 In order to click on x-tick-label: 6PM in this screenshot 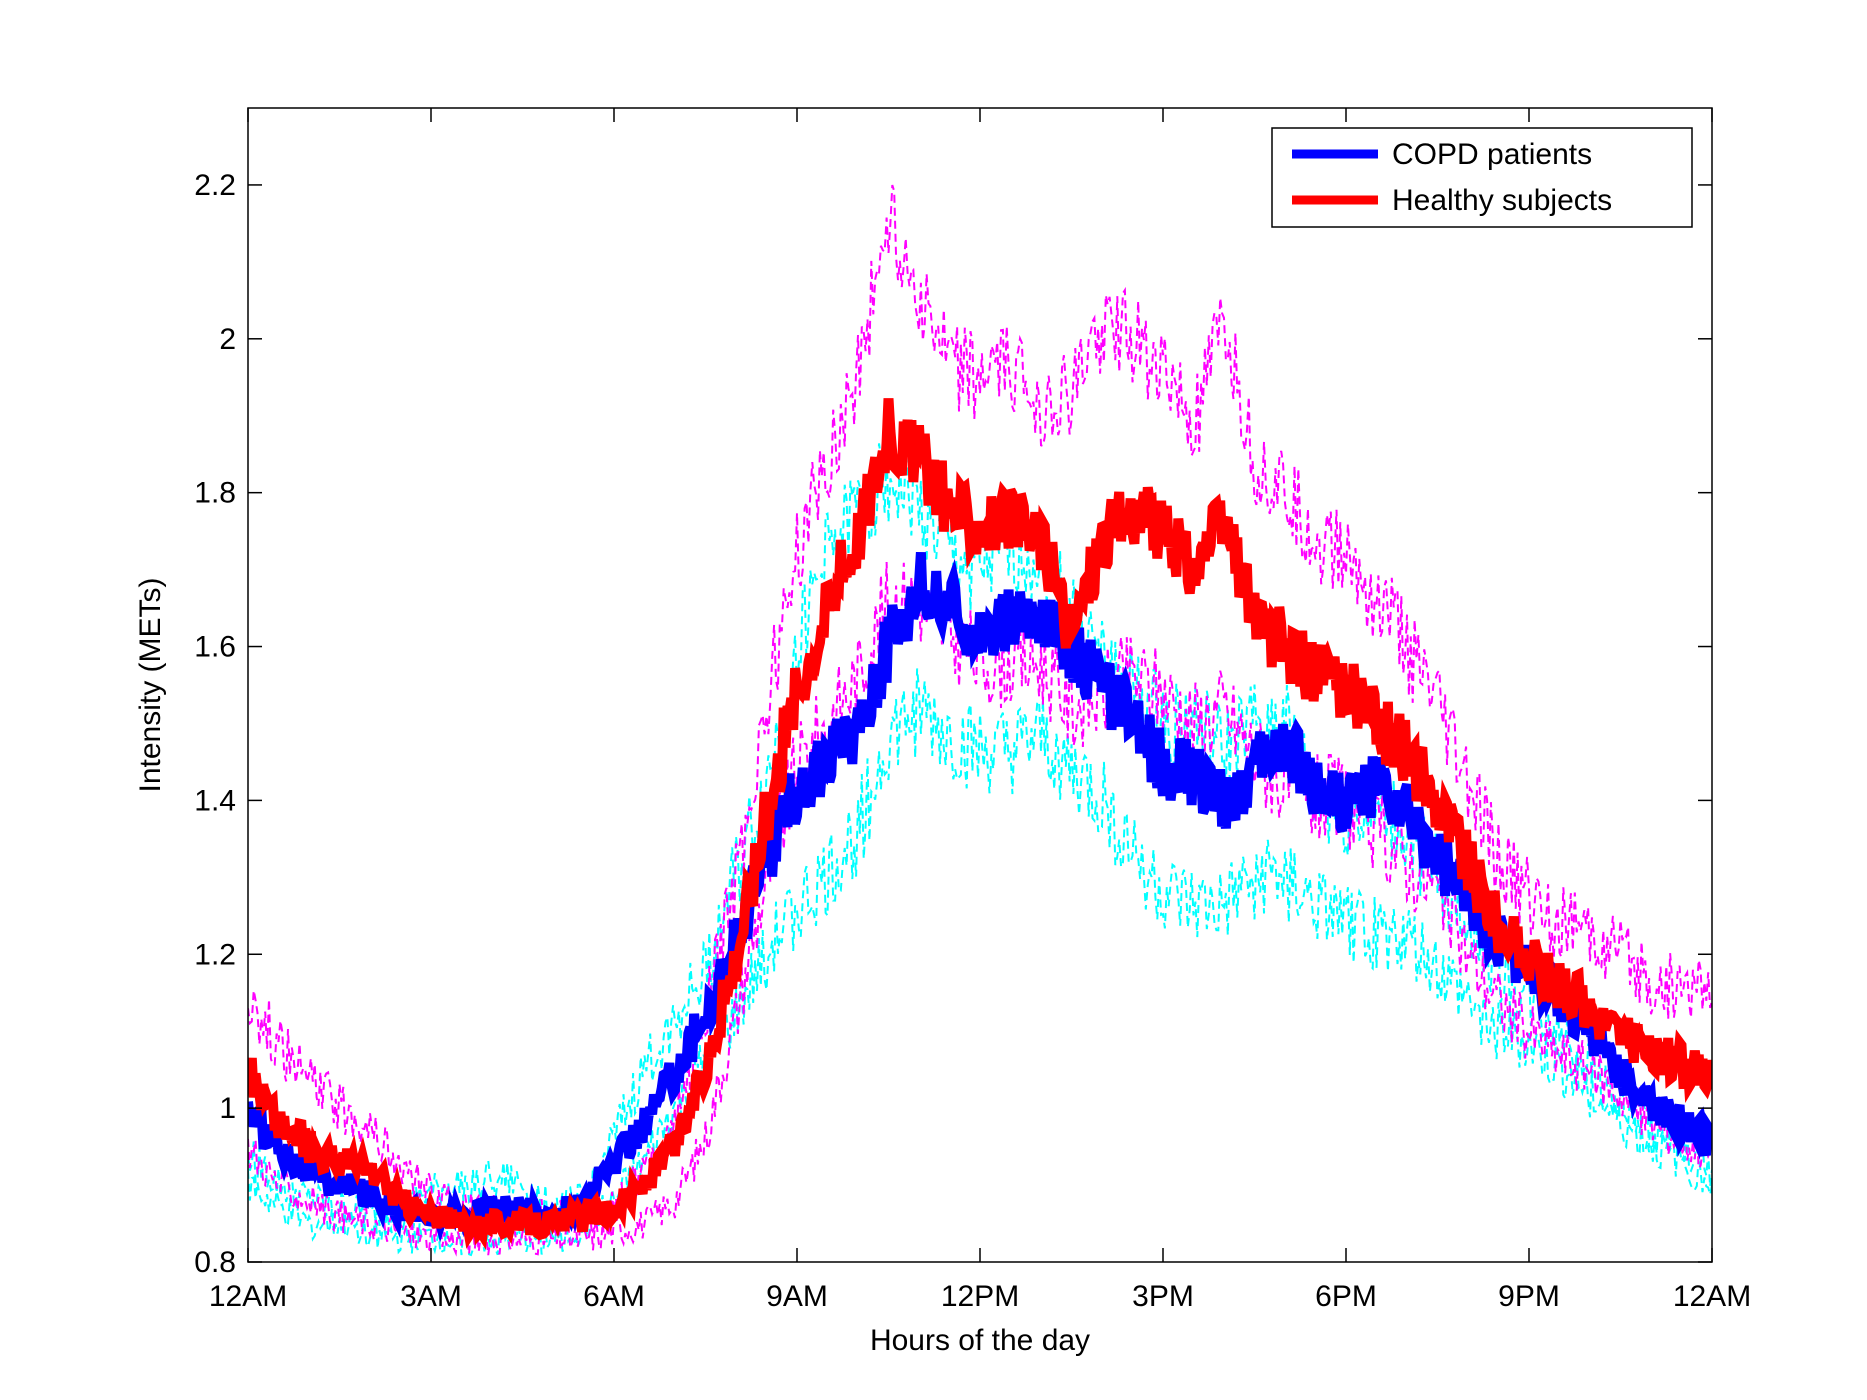, I will do `click(1346, 1296)`.